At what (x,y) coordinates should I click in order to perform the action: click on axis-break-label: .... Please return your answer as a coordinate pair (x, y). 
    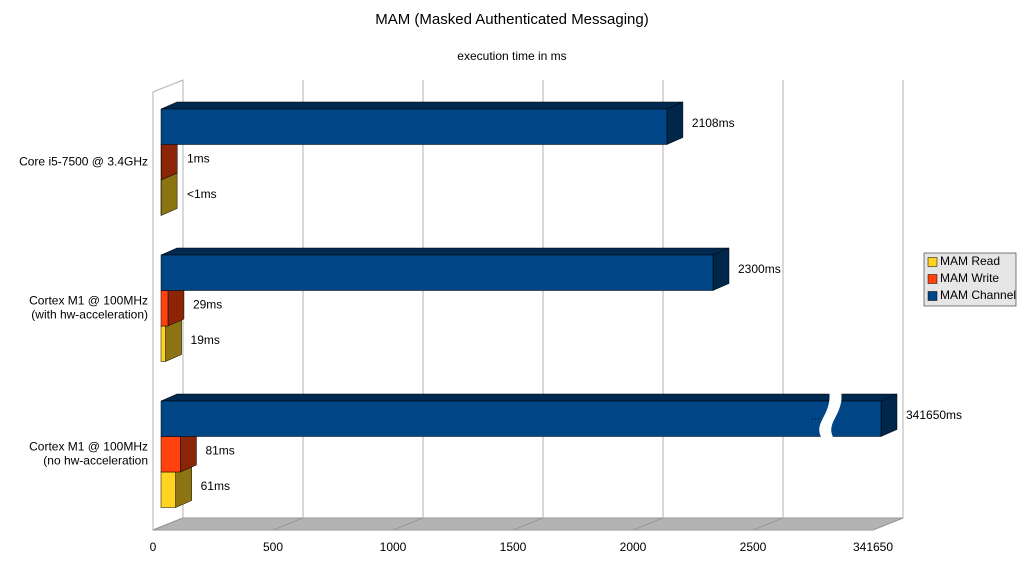
    Looking at the image, I should click on (815, 417).